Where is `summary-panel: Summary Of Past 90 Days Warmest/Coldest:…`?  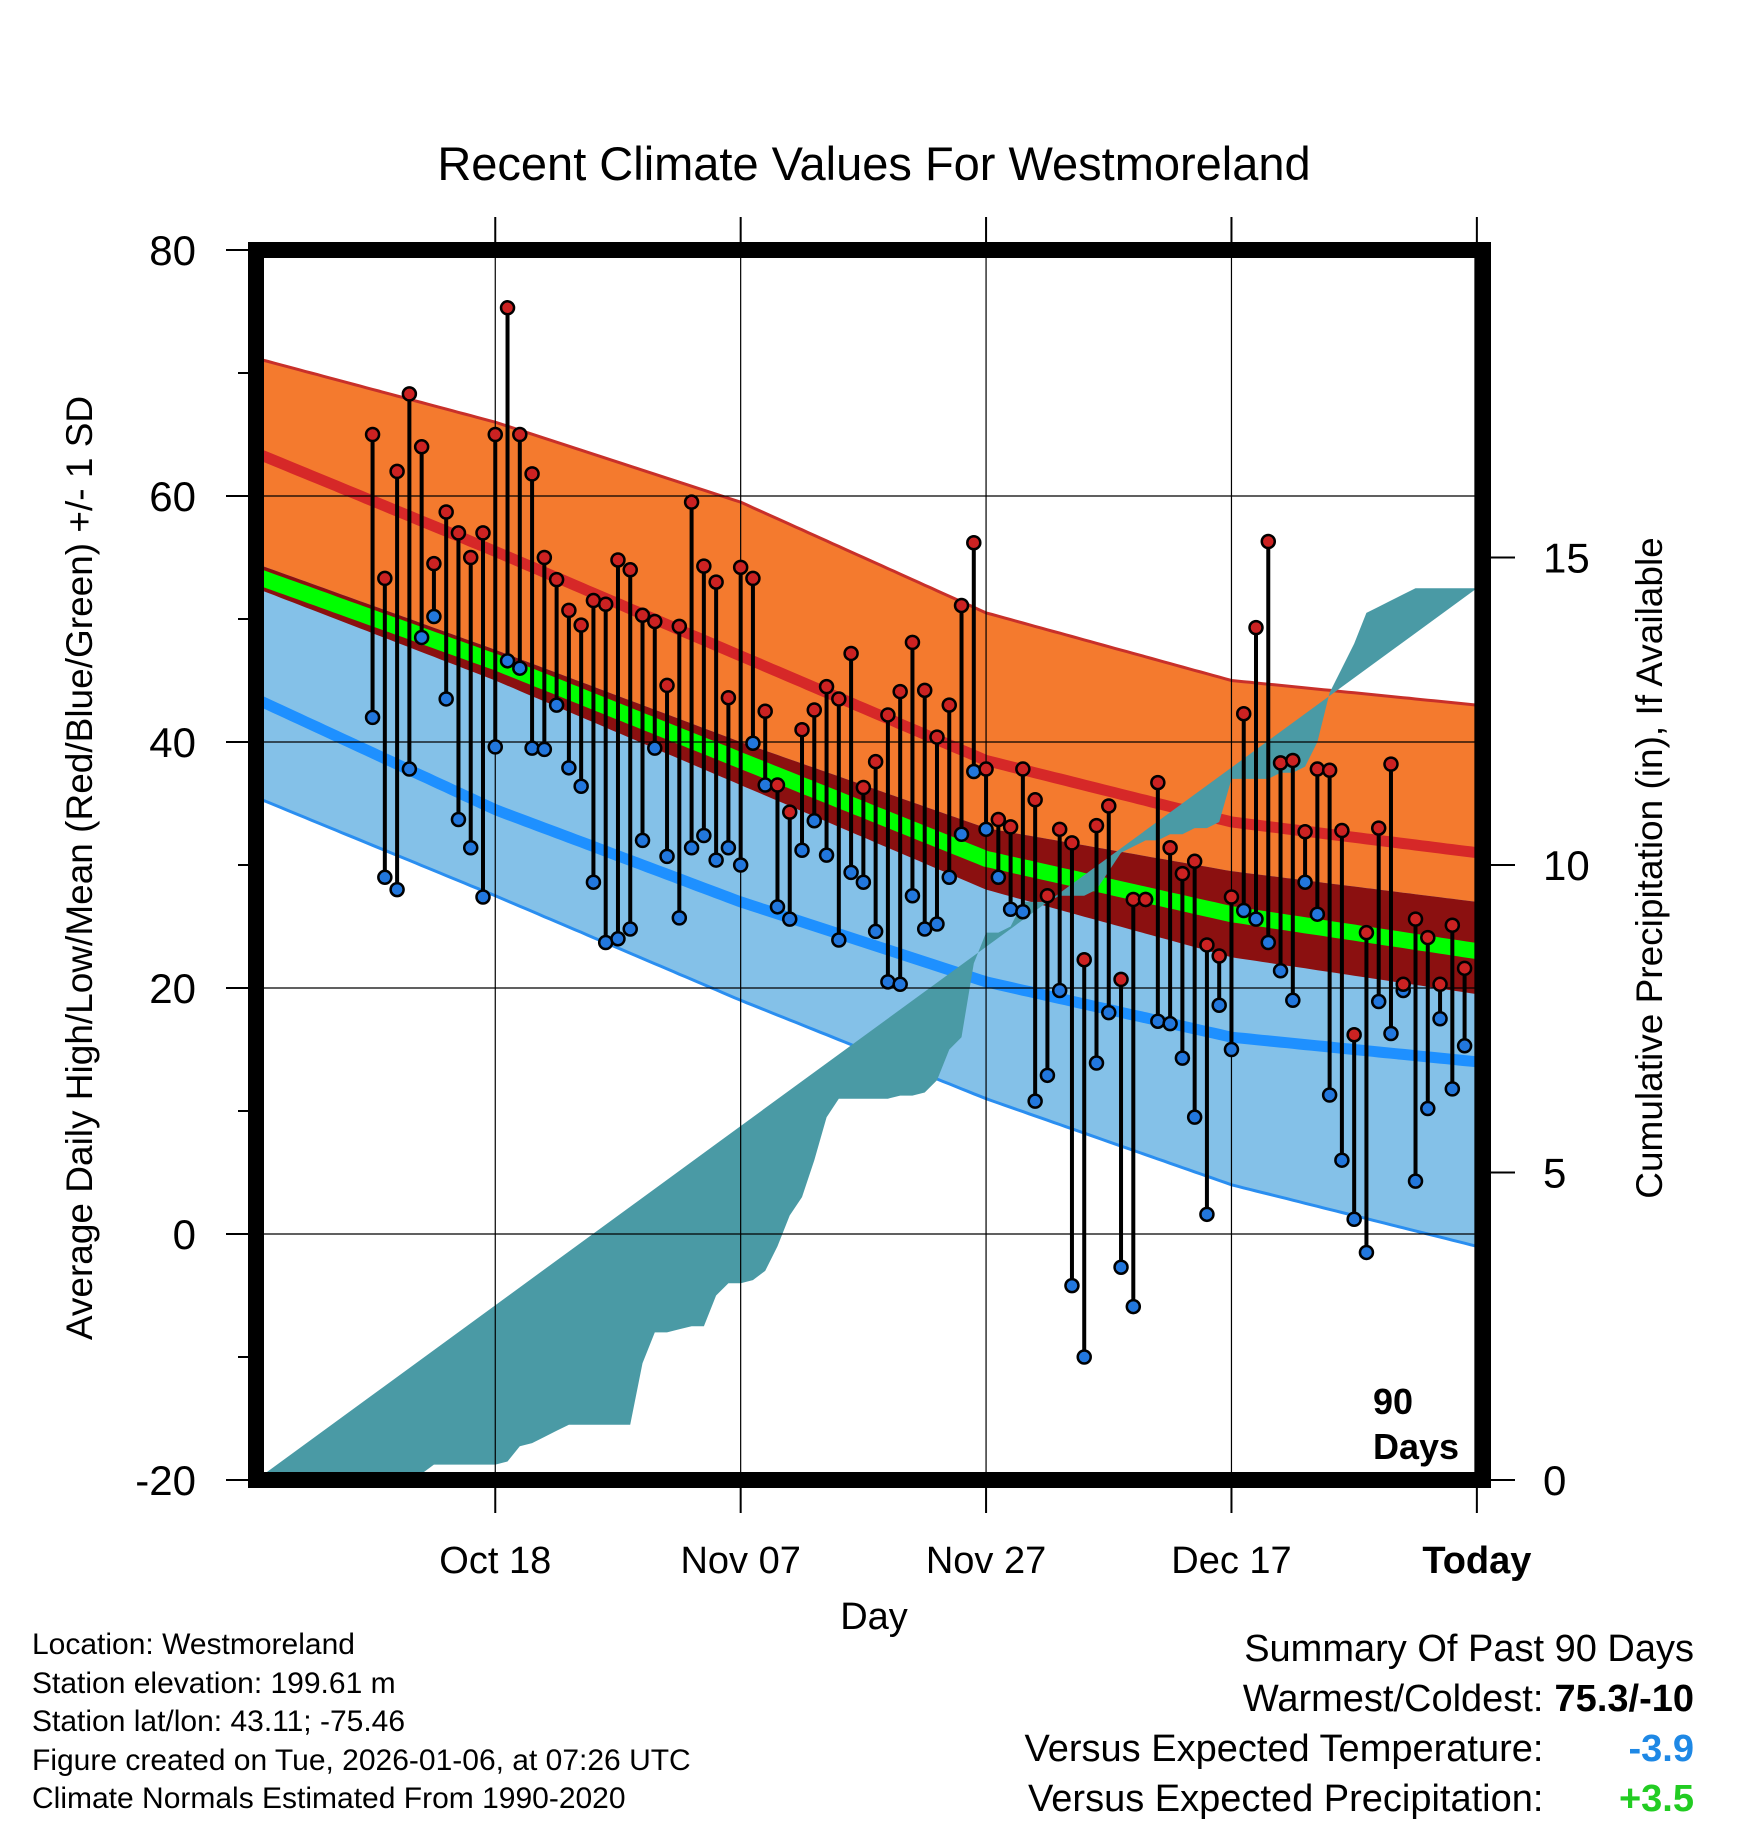
summary-panel: Summary Of Past 90 Days Warmest/Coldest:… is located at coordinates (1359, 1724).